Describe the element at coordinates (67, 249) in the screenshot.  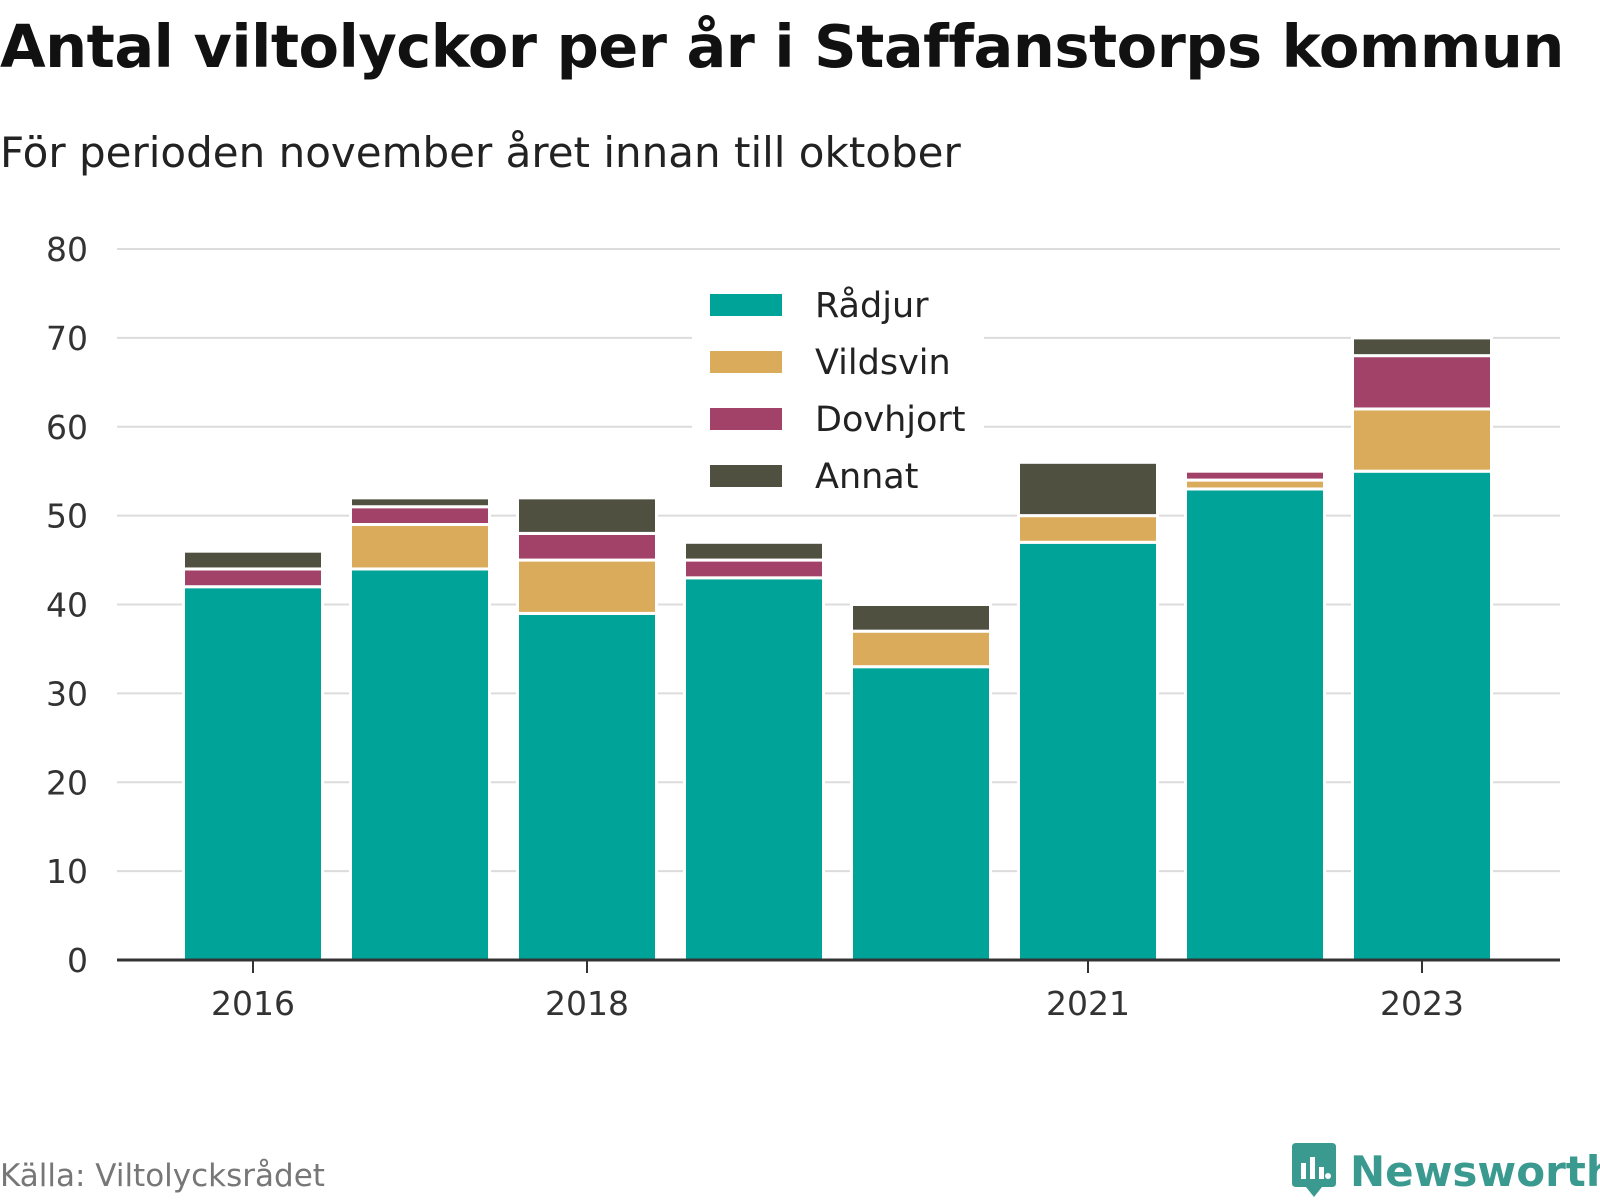
I see `y-tick-label: 80` at that location.